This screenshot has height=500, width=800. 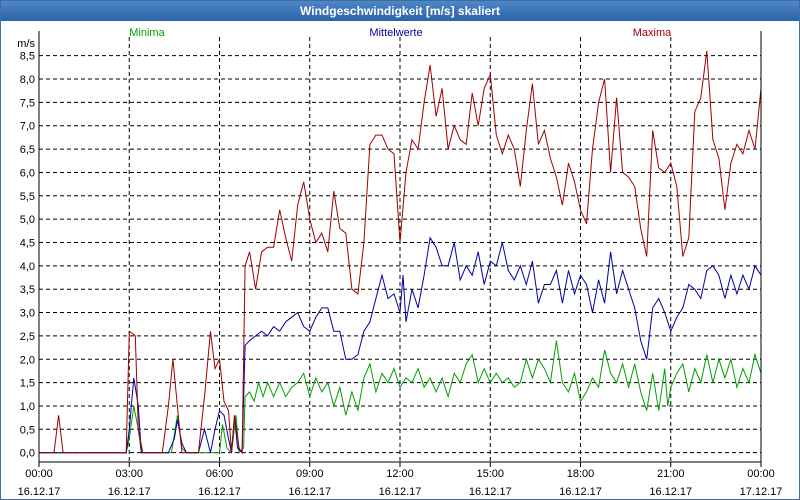 What do you see at coordinates (27, 430) in the screenshot?
I see `y-tick-label: 0,5` at bounding box center [27, 430].